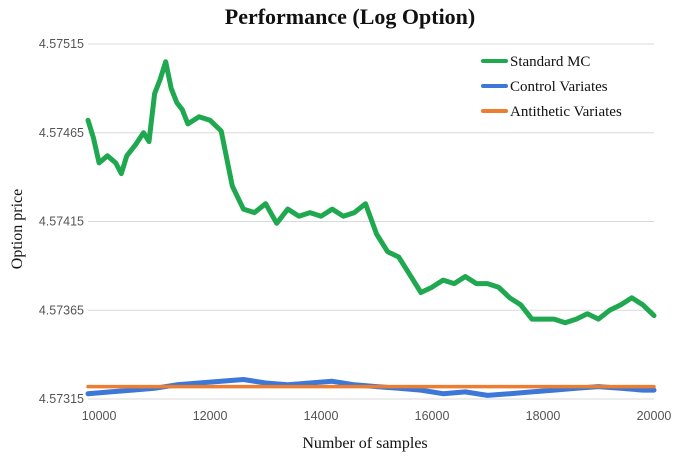 The width and height of the screenshot is (692, 457). What do you see at coordinates (559, 87) in the screenshot?
I see `legend-label: Control Variates` at bounding box center [559, 87].